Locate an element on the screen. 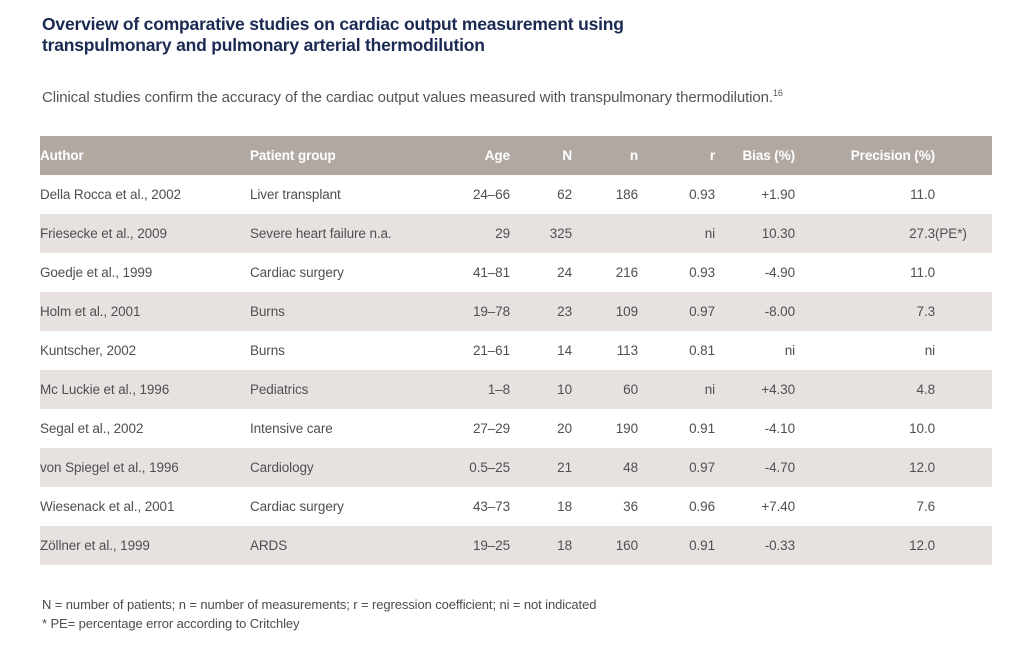  cell-bias: +7.40 is located at coordinates (778, 506).